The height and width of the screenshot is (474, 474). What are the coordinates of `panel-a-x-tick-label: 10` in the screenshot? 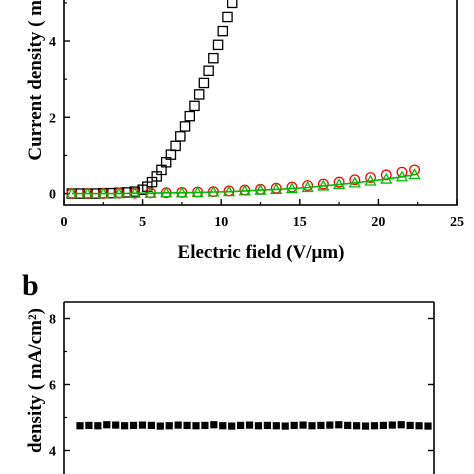 It's located at (221, 222).